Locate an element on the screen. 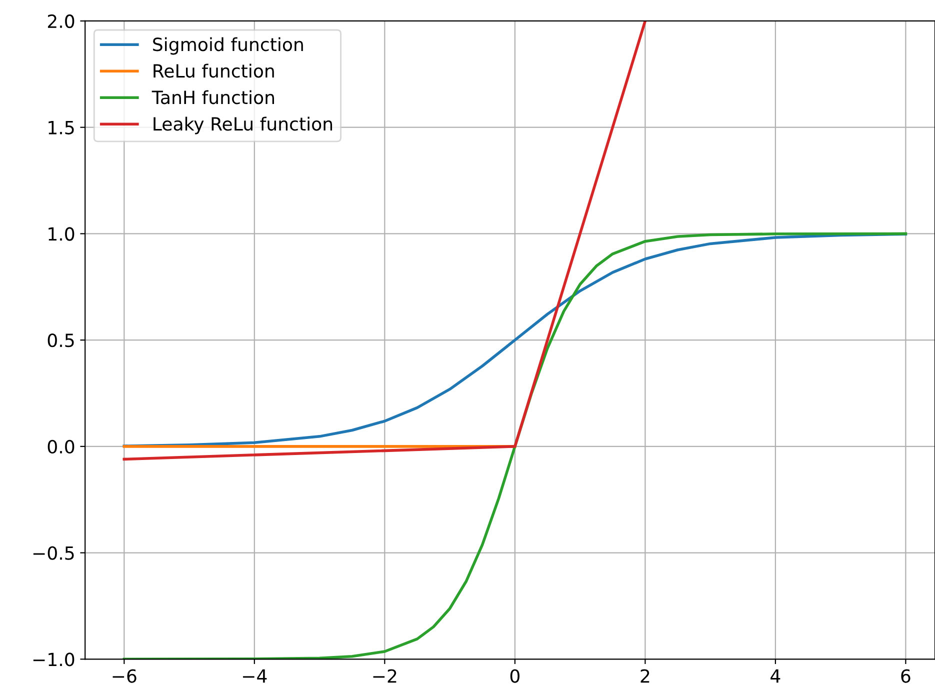  y-tick-label: 1.5 is located at coordinates (61, 127).